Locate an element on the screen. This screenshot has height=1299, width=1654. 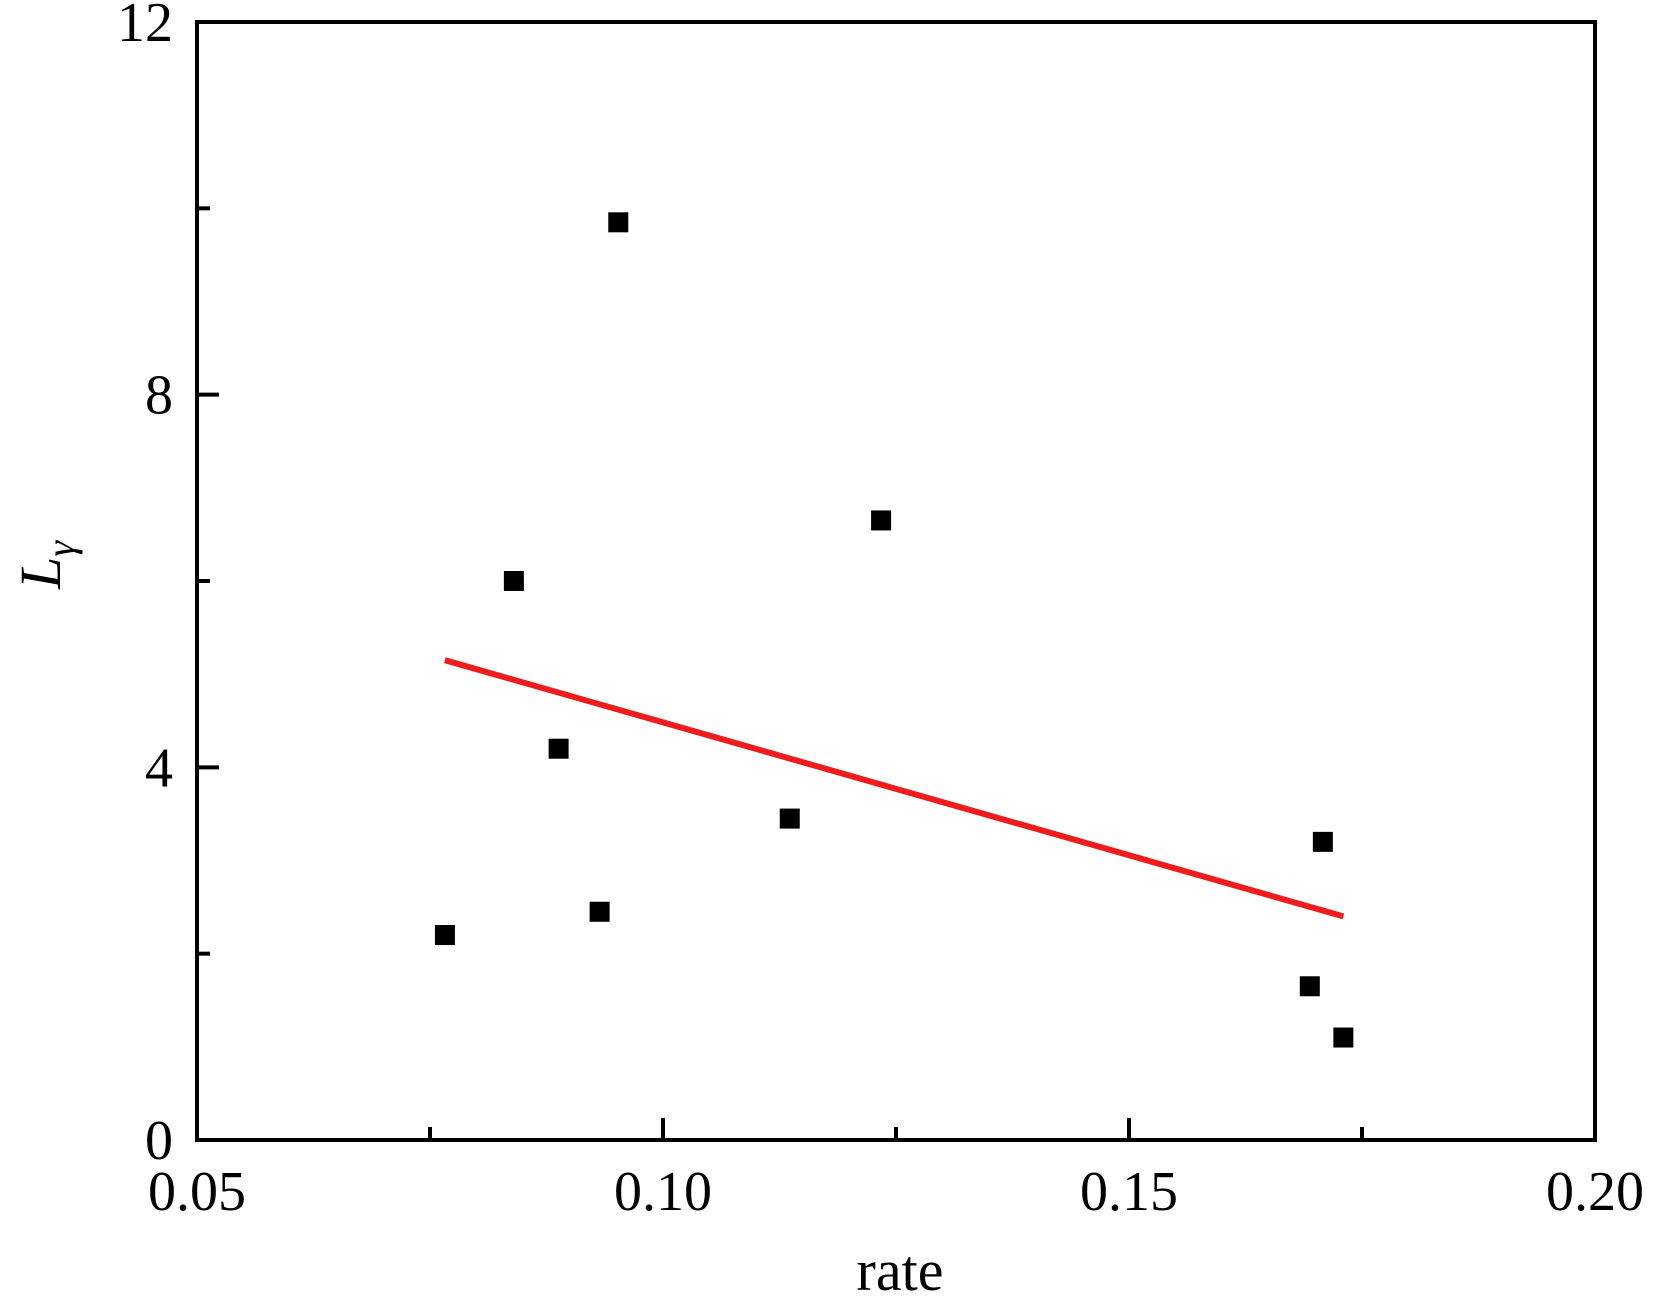
y-tick-label: 0 is located at coordinates (159, 1141).